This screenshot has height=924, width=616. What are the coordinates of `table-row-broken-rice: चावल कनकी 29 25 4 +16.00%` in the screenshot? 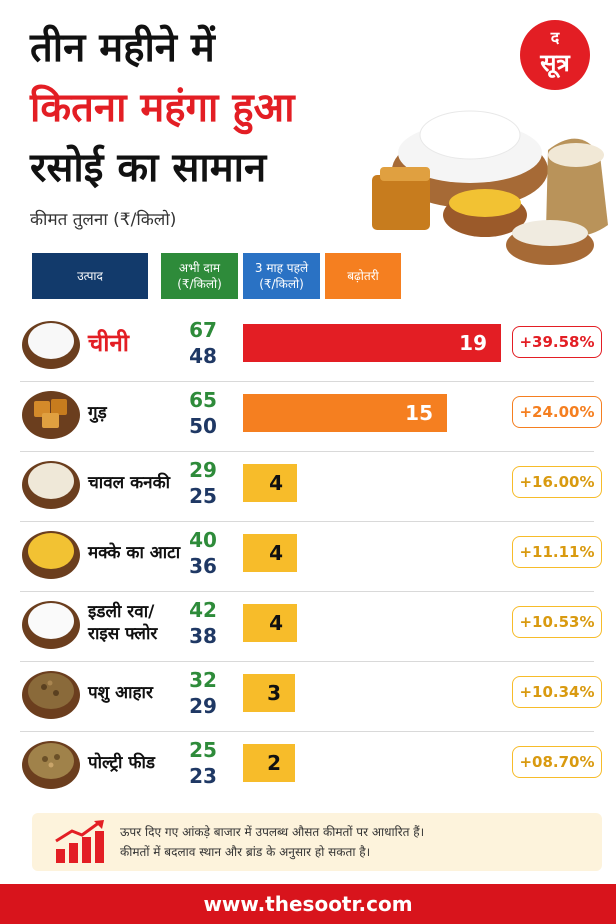 It's located at (308, 487).